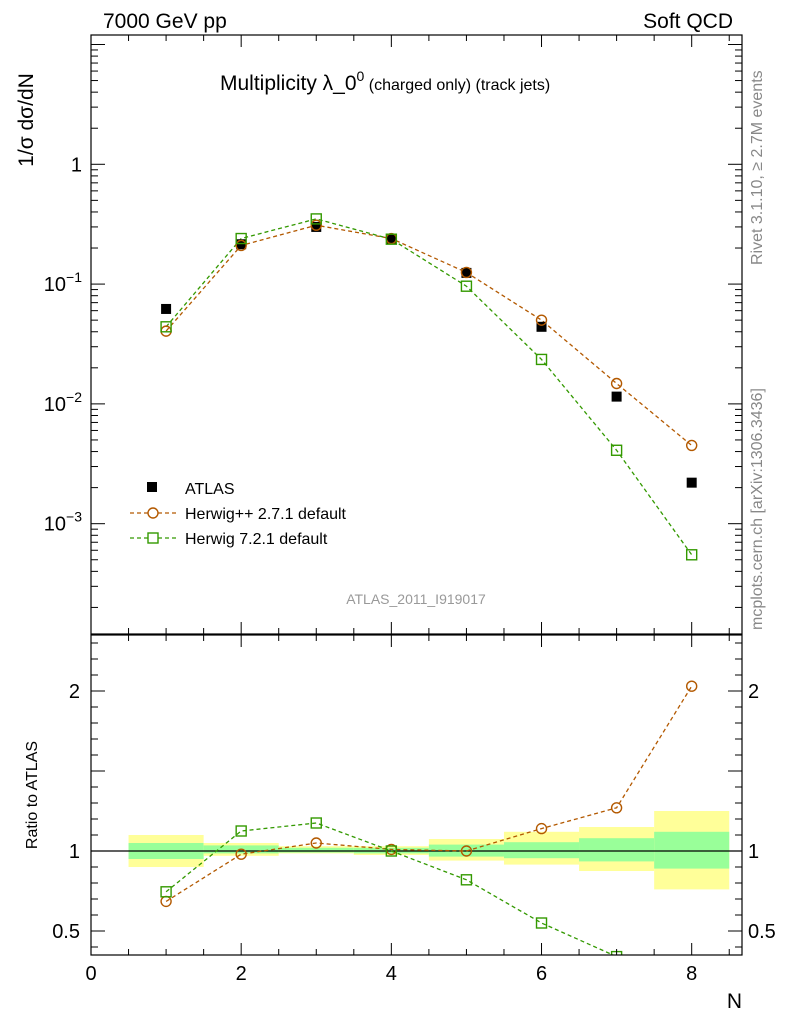 Image resolution: width=786 pixels, height=1024 pixels. Describe the element at coordinates (691, 974) in the screenshot. I see `x-tick-label: 8` at that location.